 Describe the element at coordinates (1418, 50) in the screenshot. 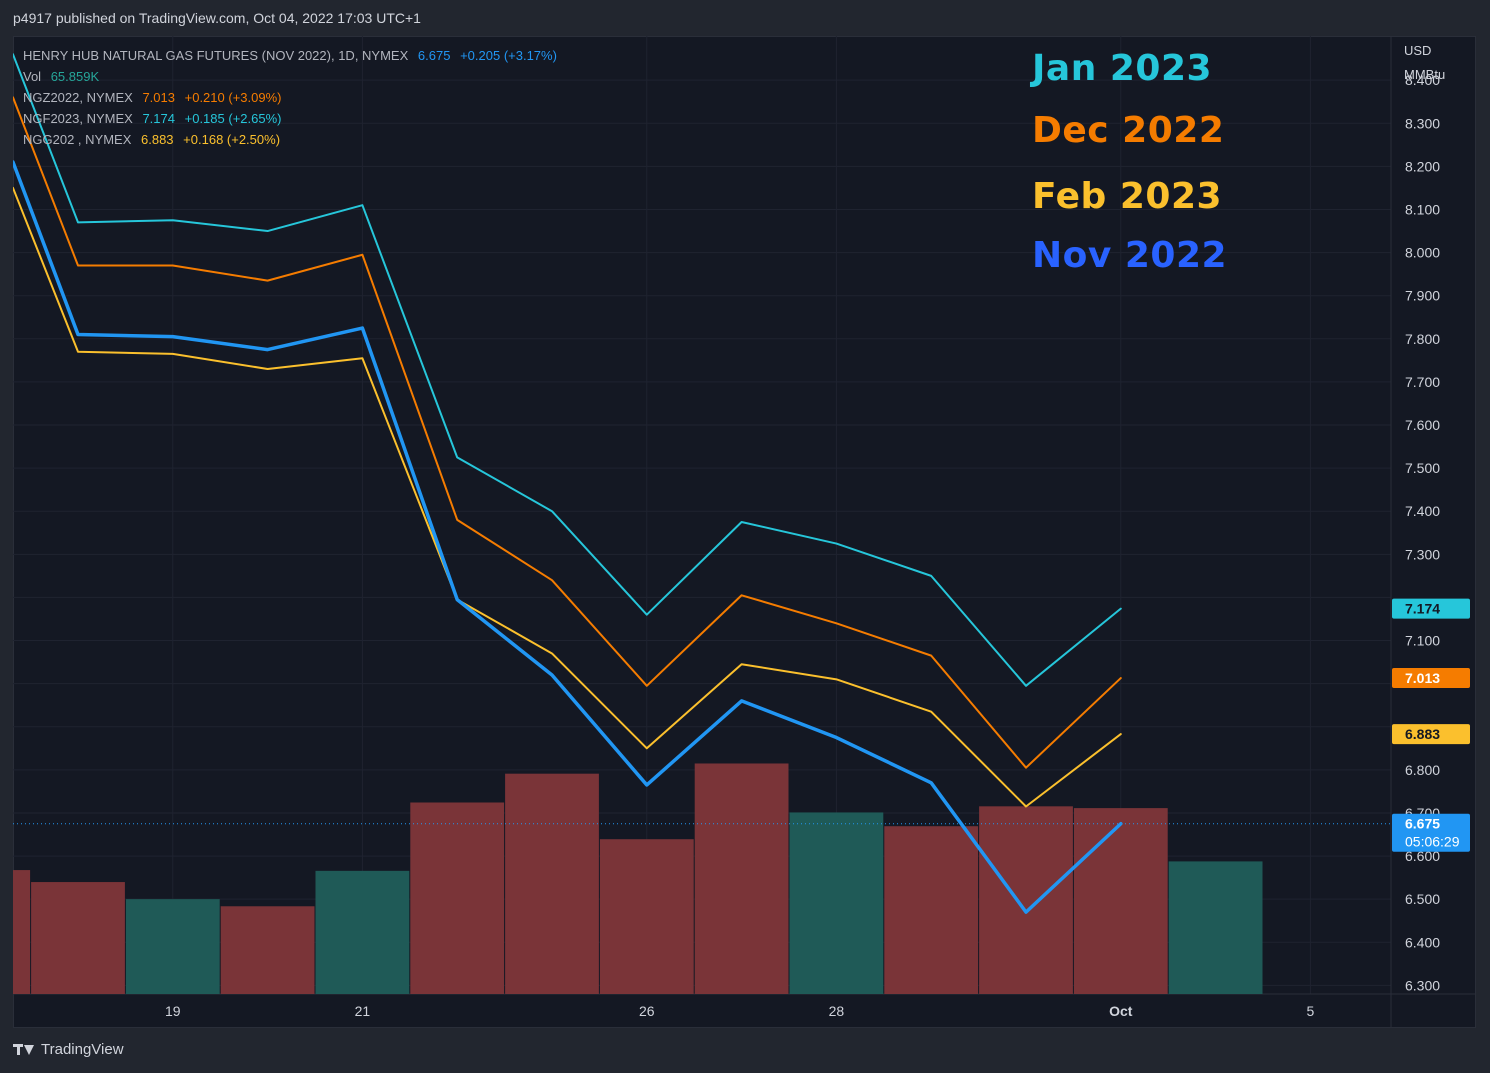

I see `axis-currency: USD` at that location.